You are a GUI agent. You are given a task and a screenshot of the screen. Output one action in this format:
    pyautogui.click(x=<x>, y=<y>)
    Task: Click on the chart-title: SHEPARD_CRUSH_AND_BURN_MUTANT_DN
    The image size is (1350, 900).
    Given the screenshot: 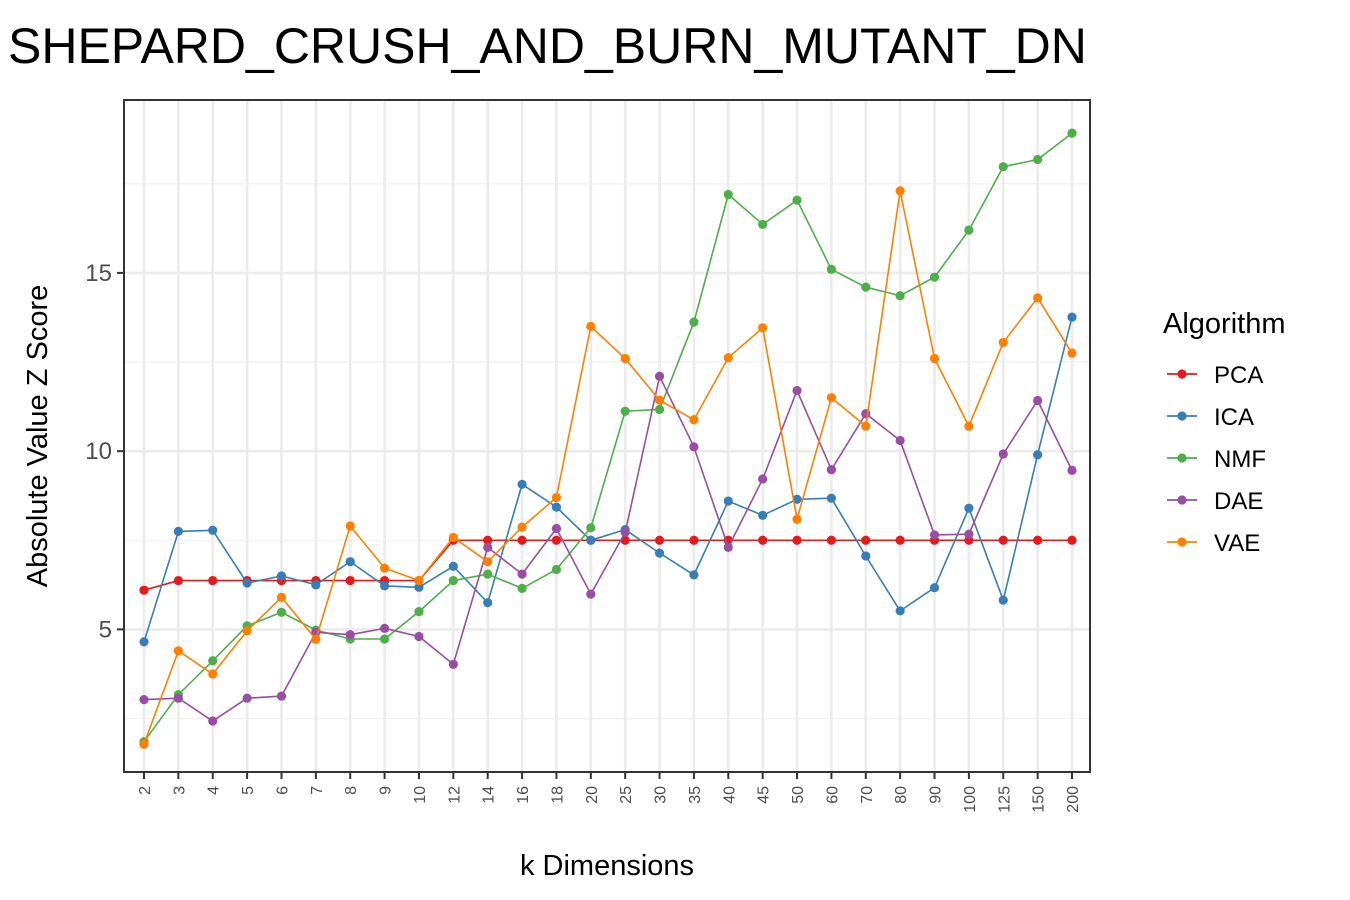 What is the action you would take?
    pyautogui.click(x=547, y=46)
    